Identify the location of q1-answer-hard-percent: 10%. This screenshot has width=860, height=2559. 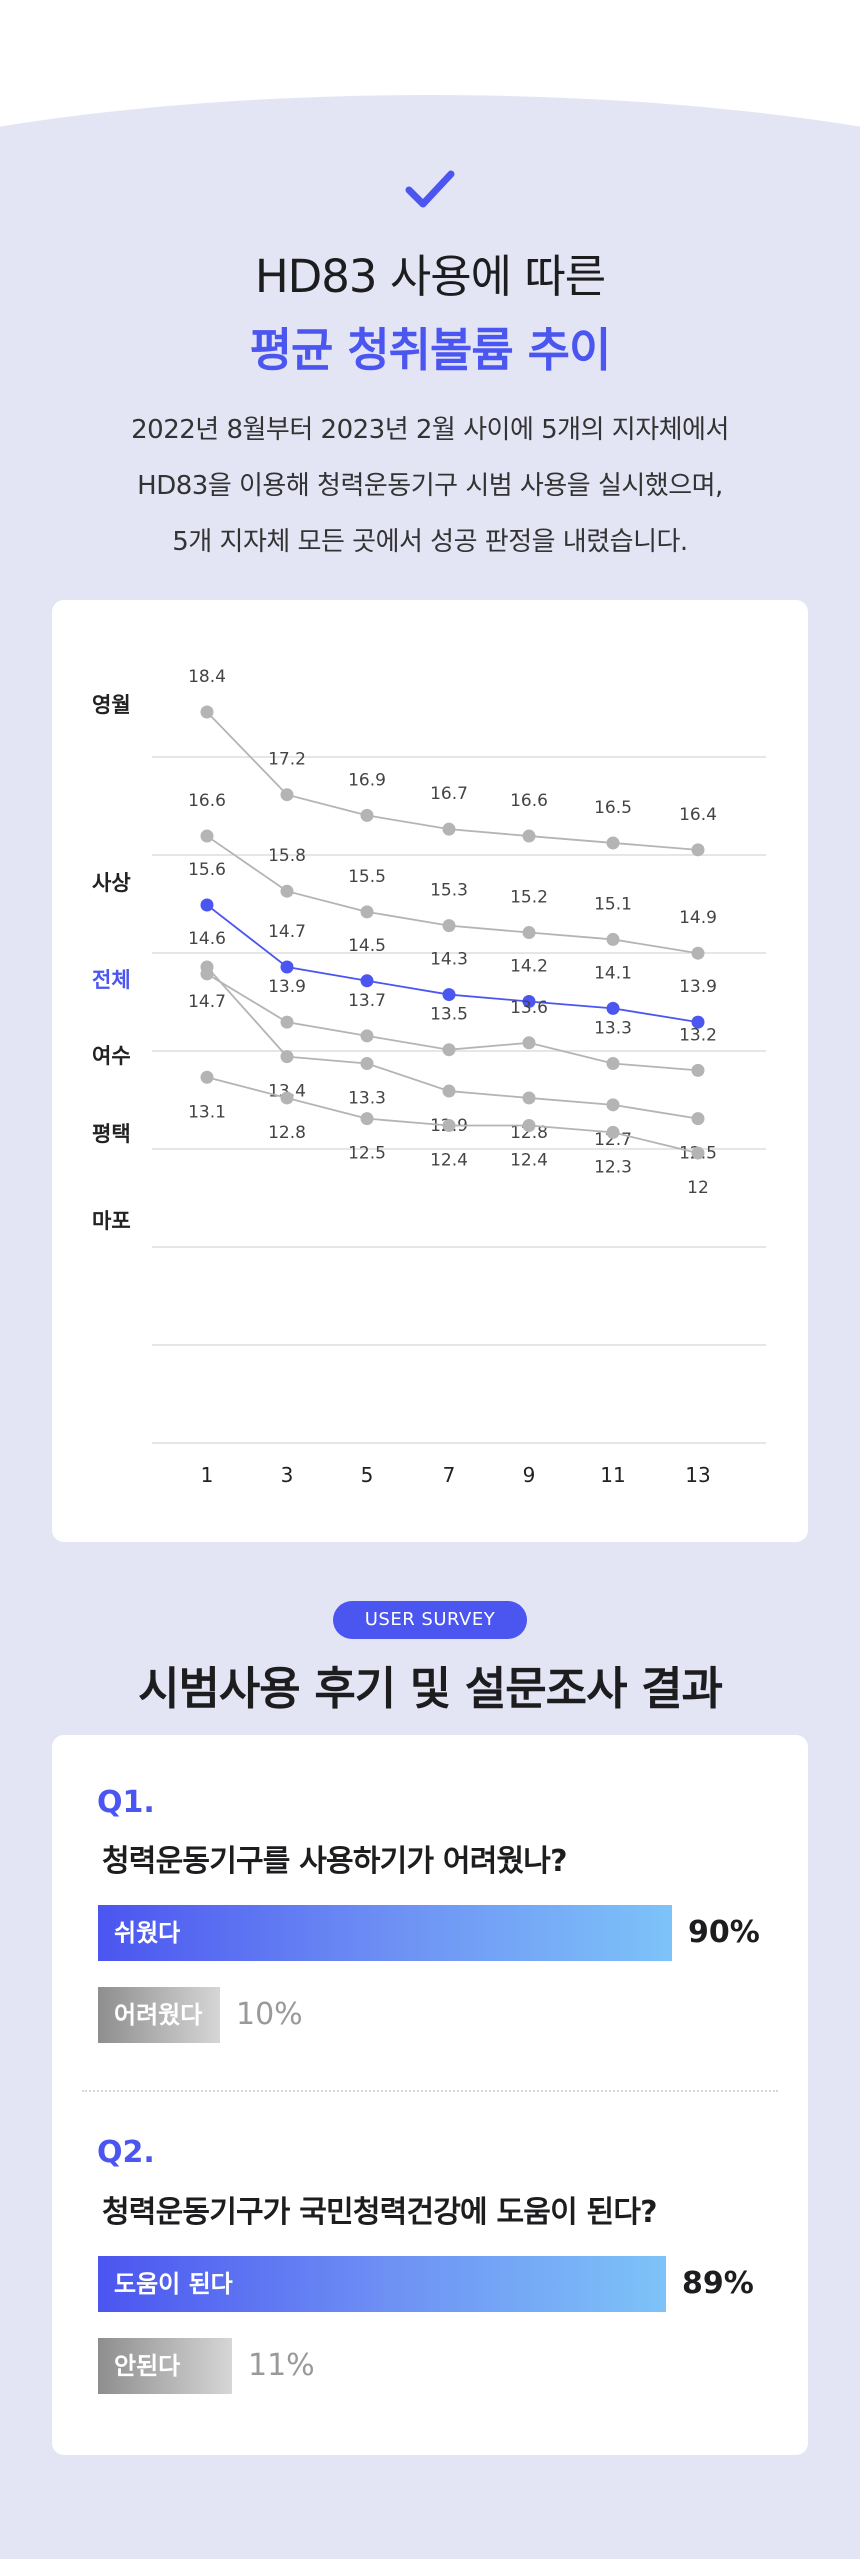
(269, 2014).